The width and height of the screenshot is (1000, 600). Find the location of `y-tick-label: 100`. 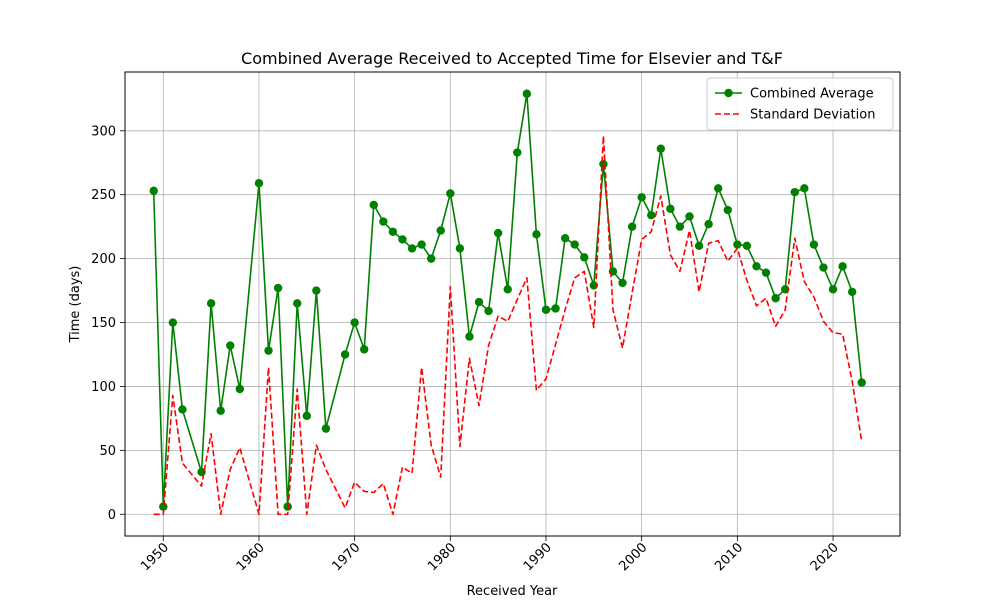

y-tick-label: 100 is located at coordinates (103, 387).